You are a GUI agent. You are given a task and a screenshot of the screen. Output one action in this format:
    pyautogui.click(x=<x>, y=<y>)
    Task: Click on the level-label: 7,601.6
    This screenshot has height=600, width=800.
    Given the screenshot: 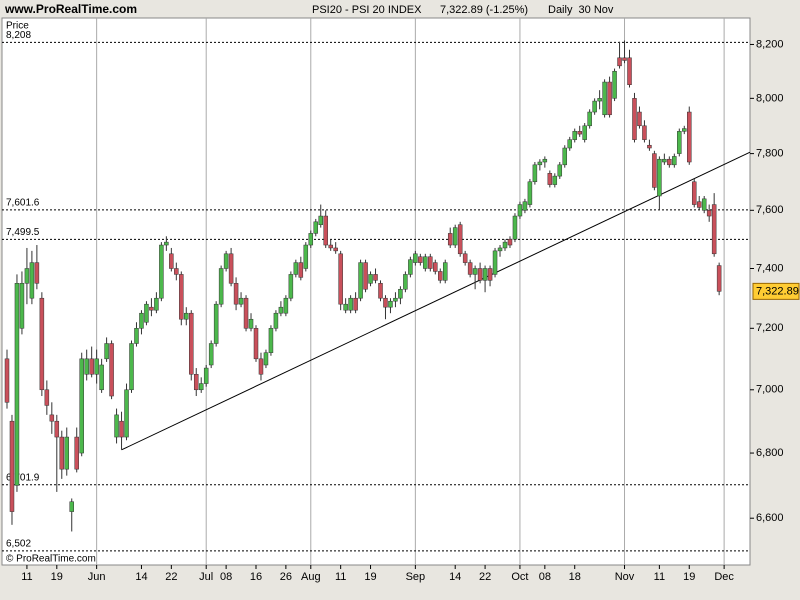 What is the action you would take?
    pyautogui.click(x=23, y=202)
    